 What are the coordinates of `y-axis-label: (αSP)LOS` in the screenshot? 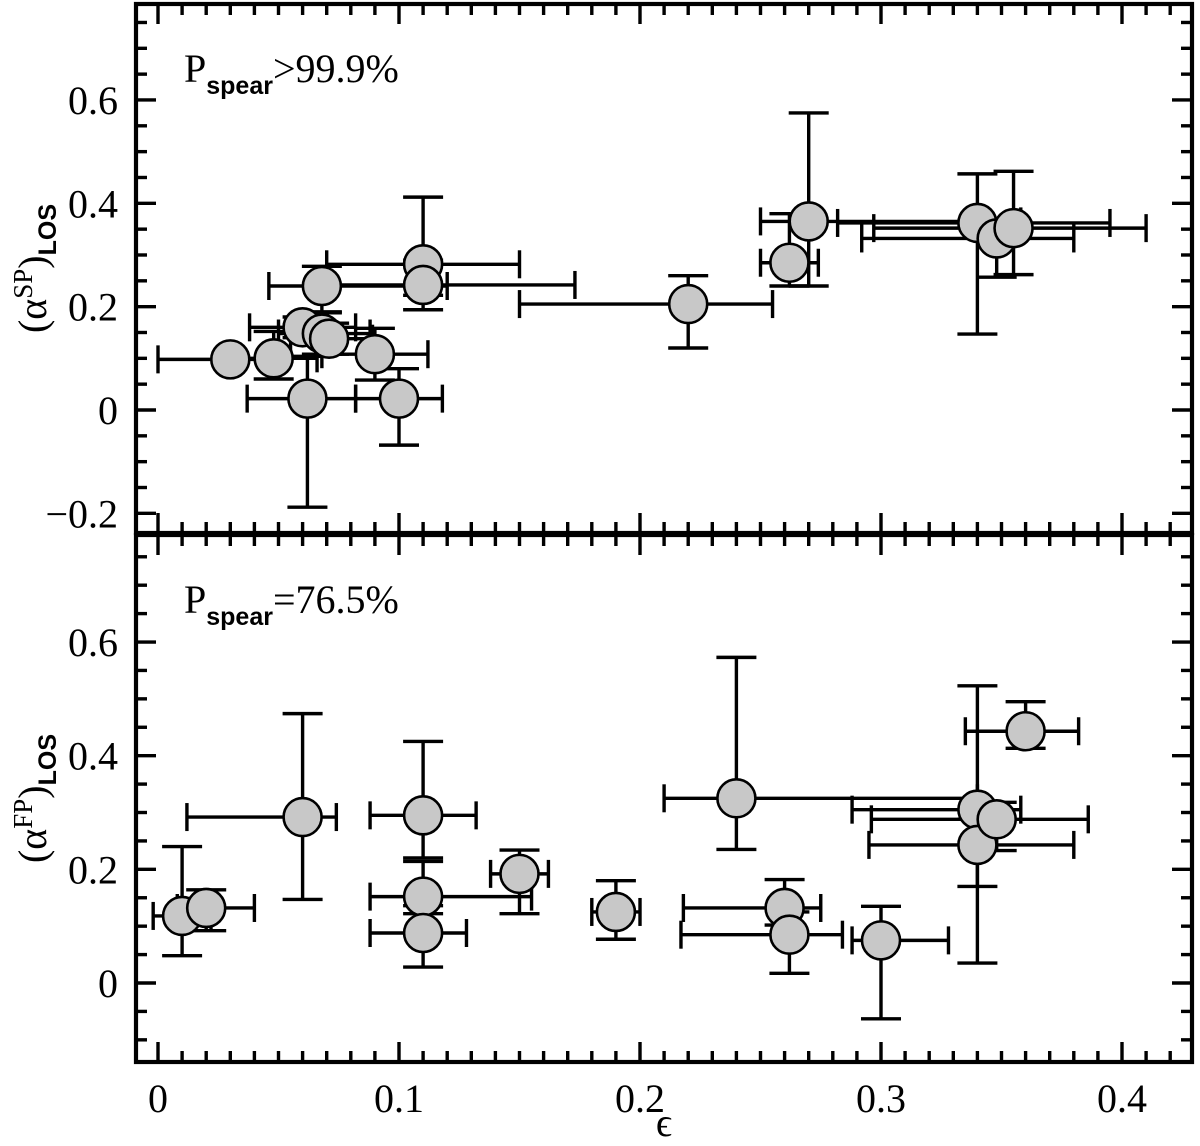 It's located at (35, 268).